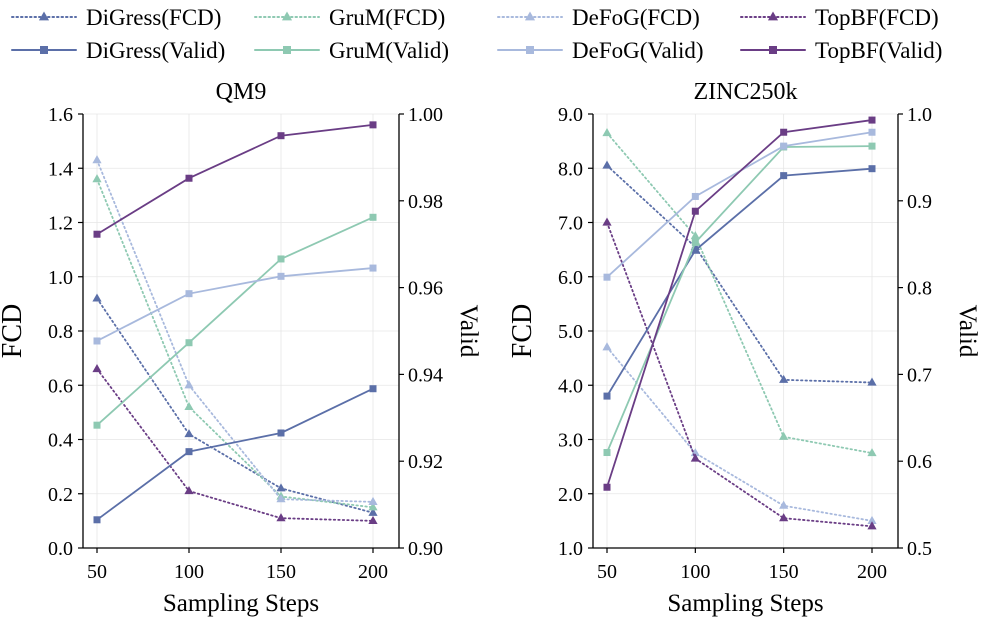  I want to click on y-left-tick-label: 4.0, so click(570, 386).